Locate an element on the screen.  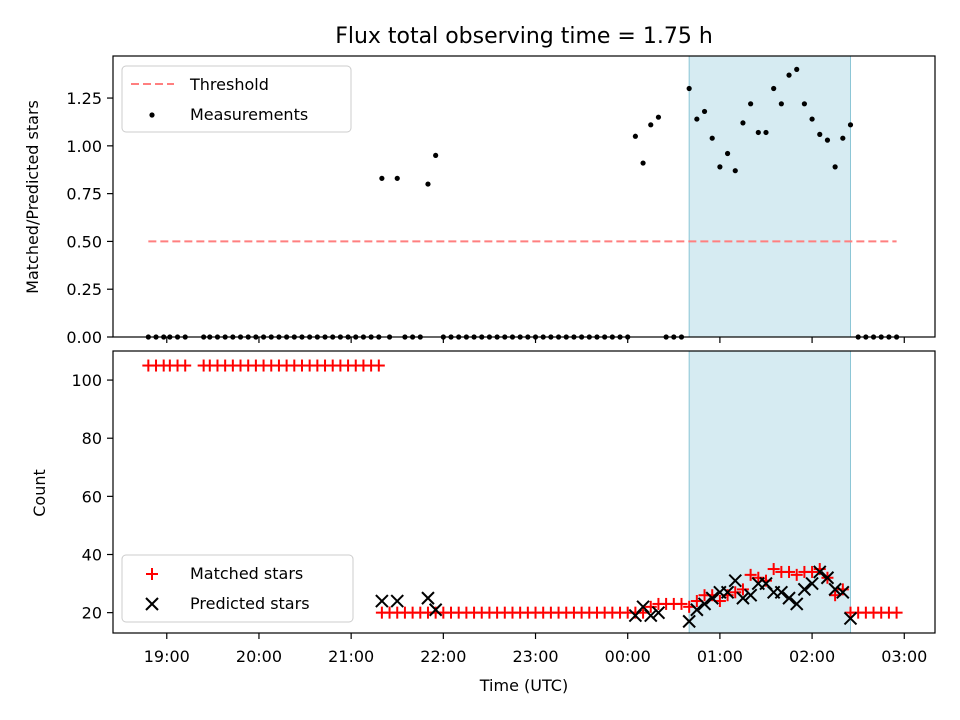
y-tick-label: 60 is located at coordinates (92, 496).